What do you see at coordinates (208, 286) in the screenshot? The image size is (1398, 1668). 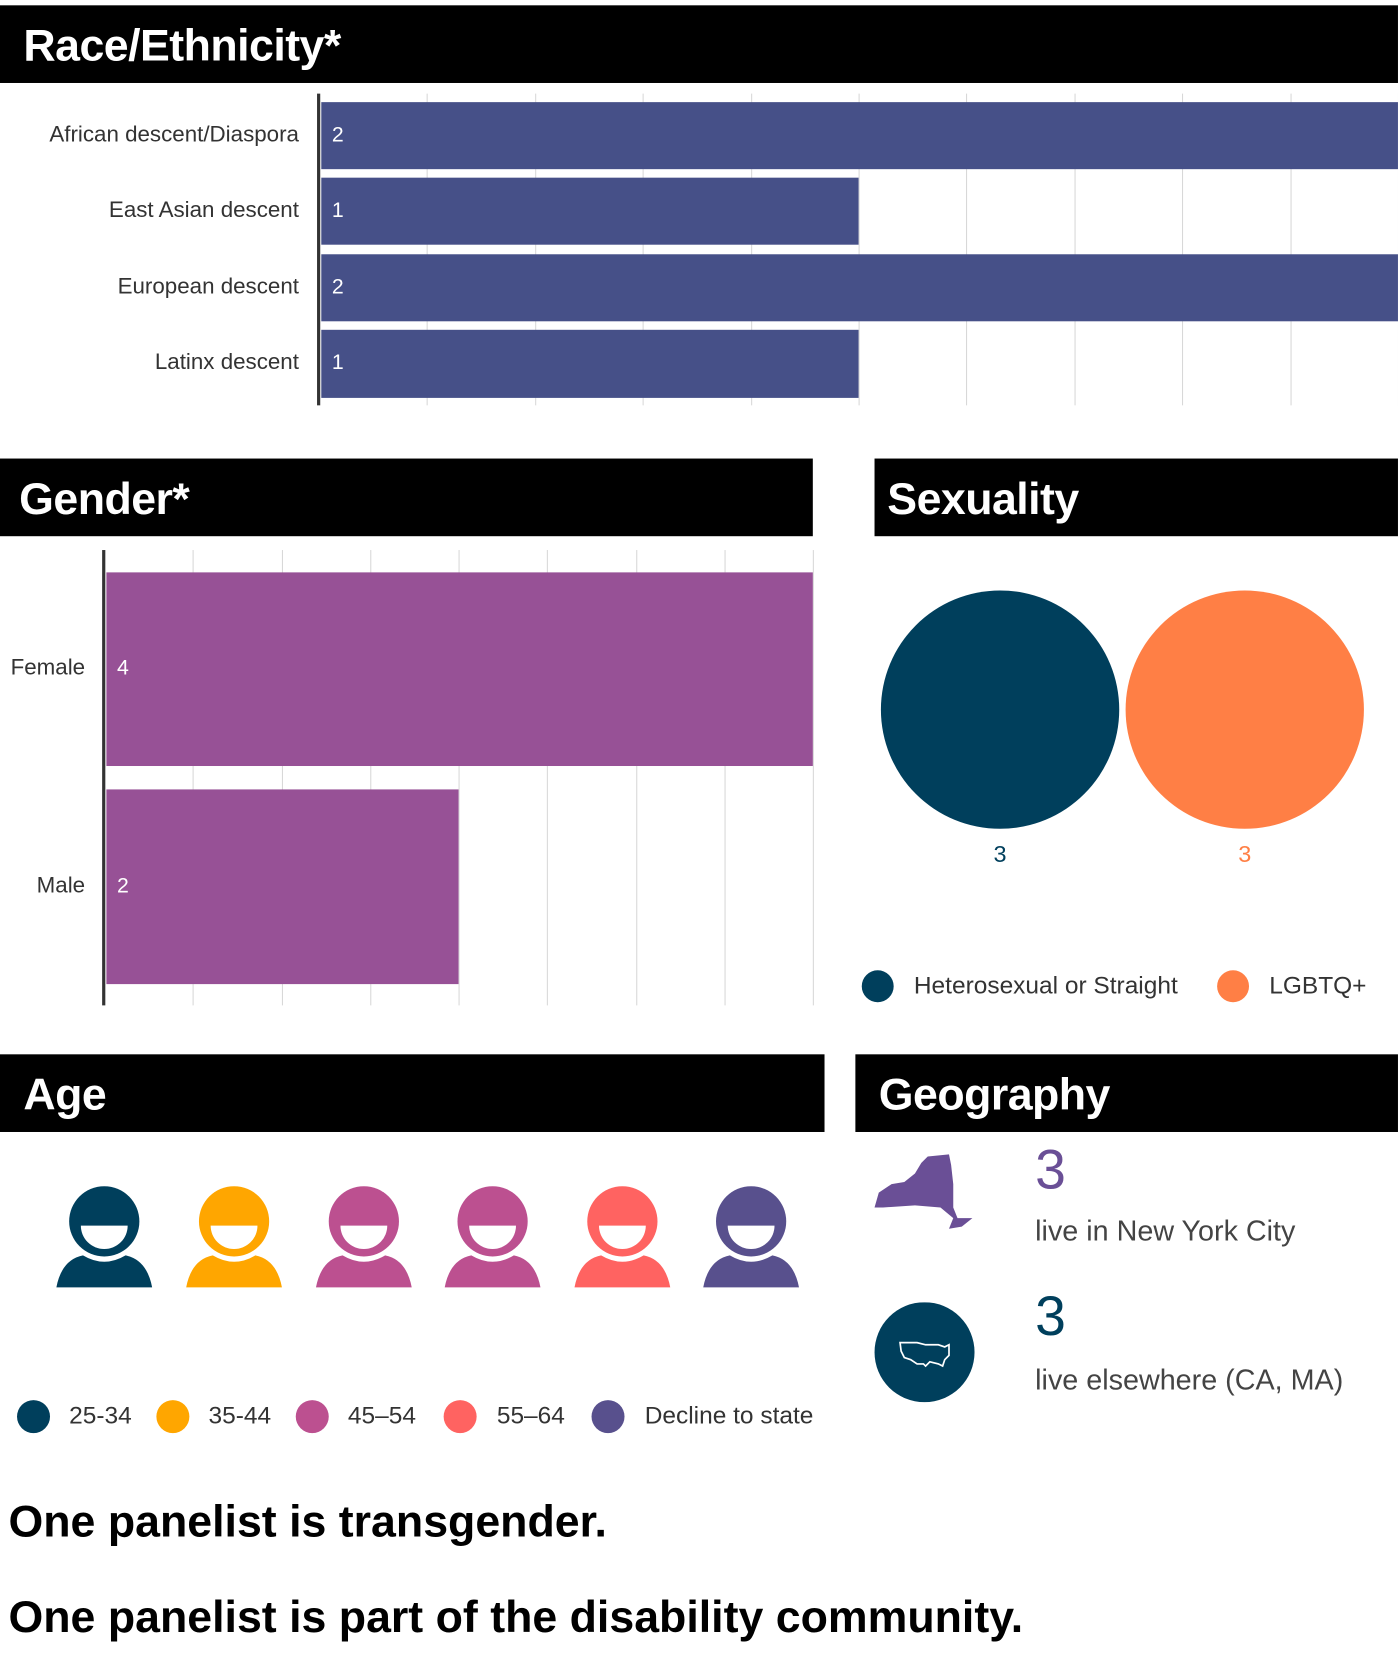 I see `category-label: European descent` at bounding box center [208, 286].